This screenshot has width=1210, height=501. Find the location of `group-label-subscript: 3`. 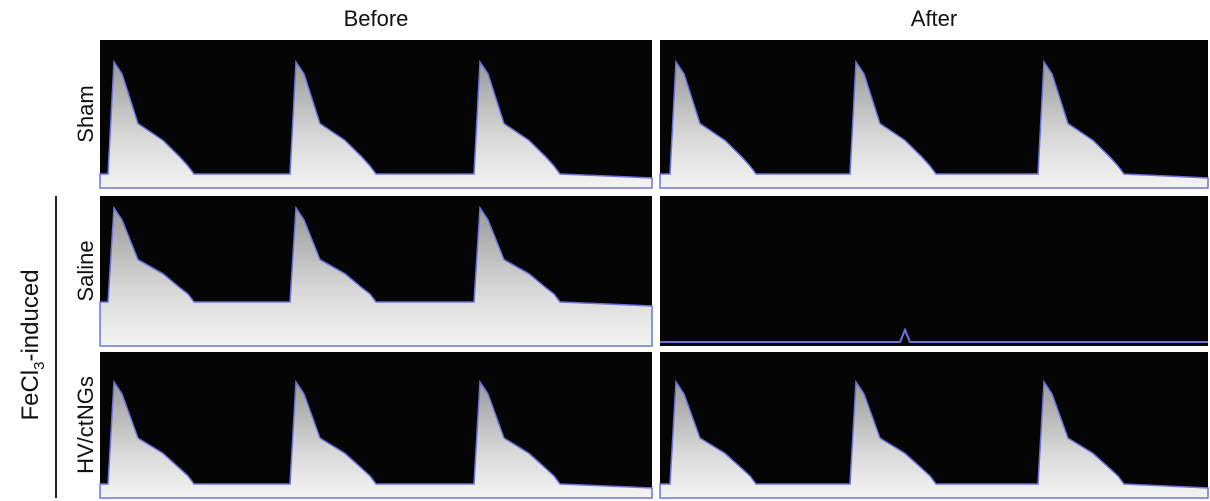

group-label-subscript: 3 is located at coordinates (39, 366).